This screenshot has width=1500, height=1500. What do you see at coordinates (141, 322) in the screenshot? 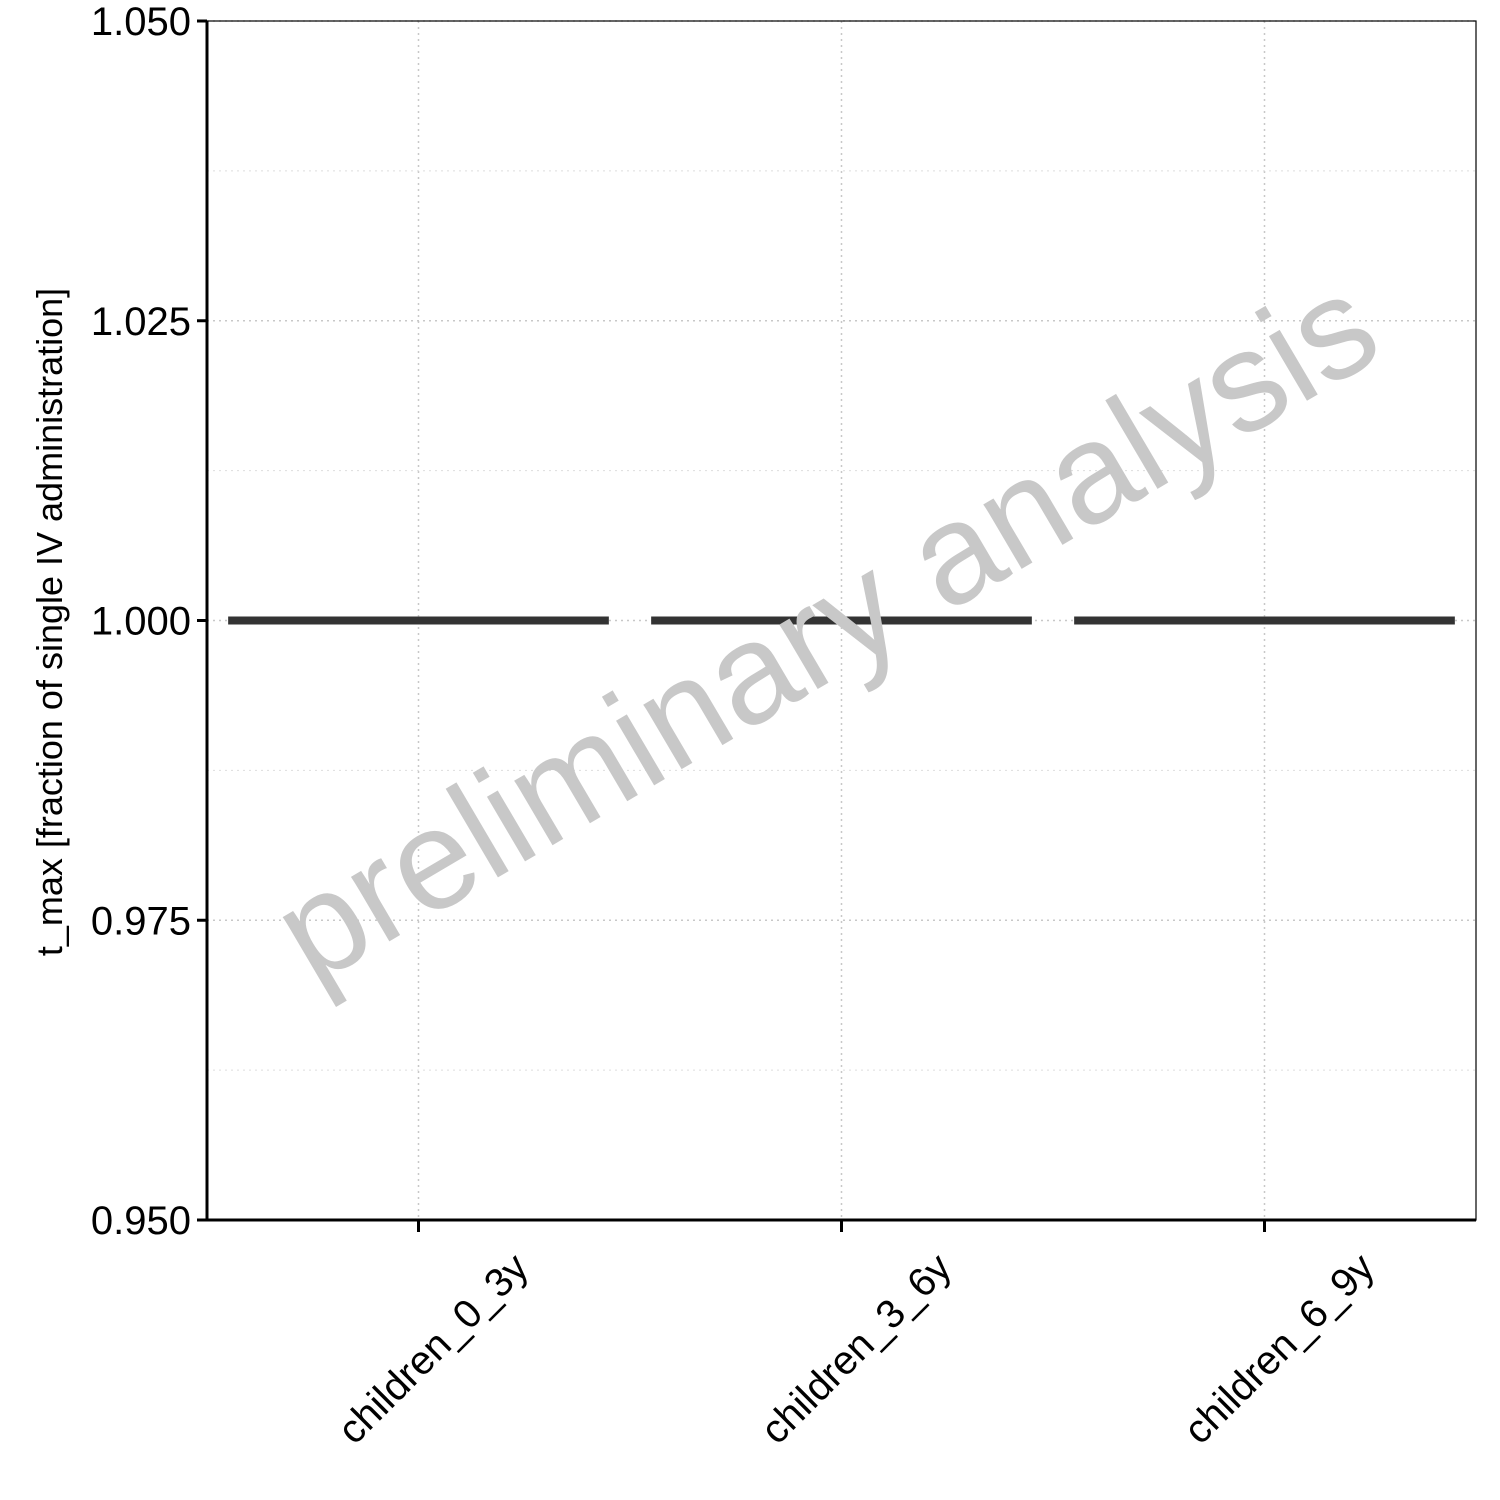
I see `y-tick-label: 1.025` at bounding box center [141, 322].